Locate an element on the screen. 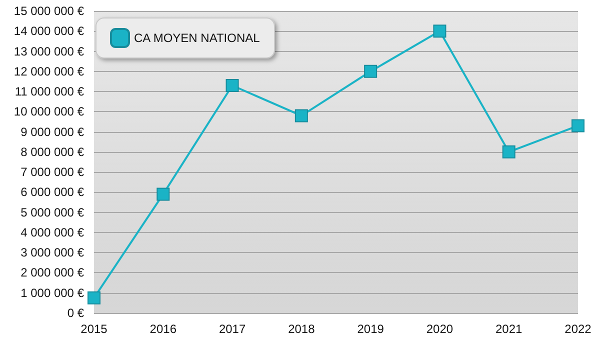  y-tick-label: 3 000 000 € is located at coordinates (52, 253).